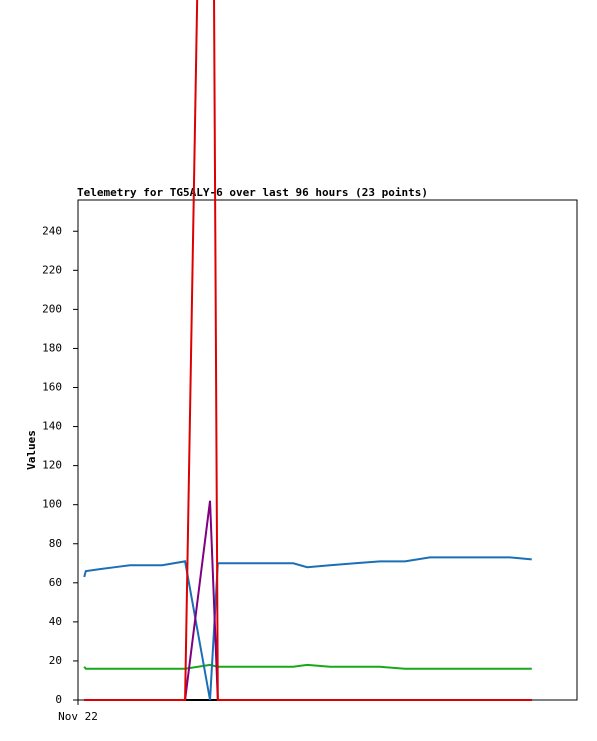  Describe the element at coordinates (31, 450) in the screenshot. I see `y-axis-label: Values` at that location.